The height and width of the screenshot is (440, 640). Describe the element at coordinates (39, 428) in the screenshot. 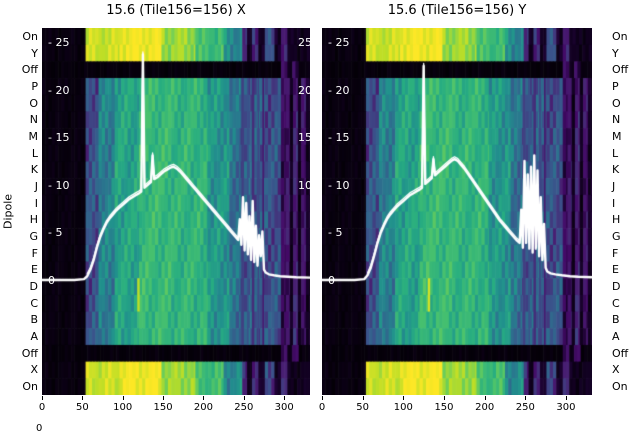

I see `corner-tick-label: 0` at that location.